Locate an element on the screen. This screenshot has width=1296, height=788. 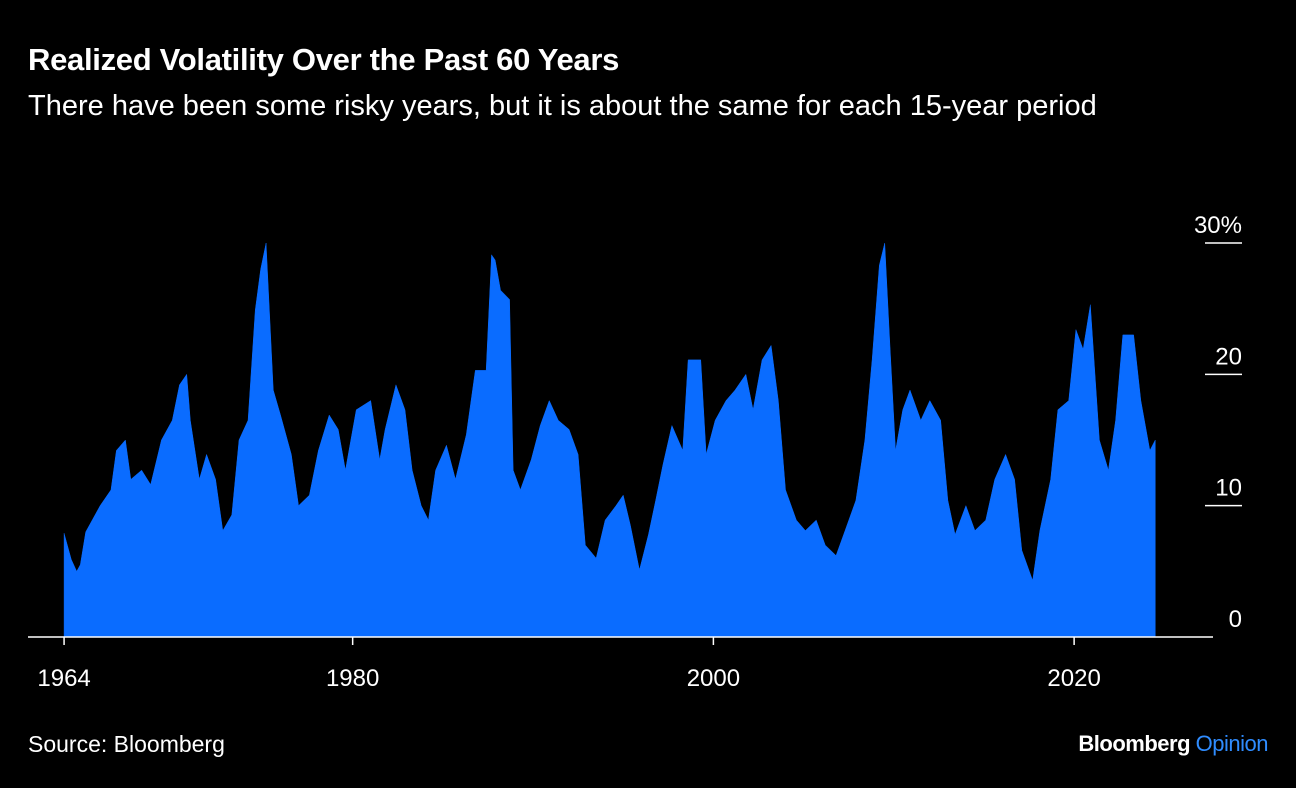
brand: Bloomberg Opinion is located at coordinates (1173, 744).